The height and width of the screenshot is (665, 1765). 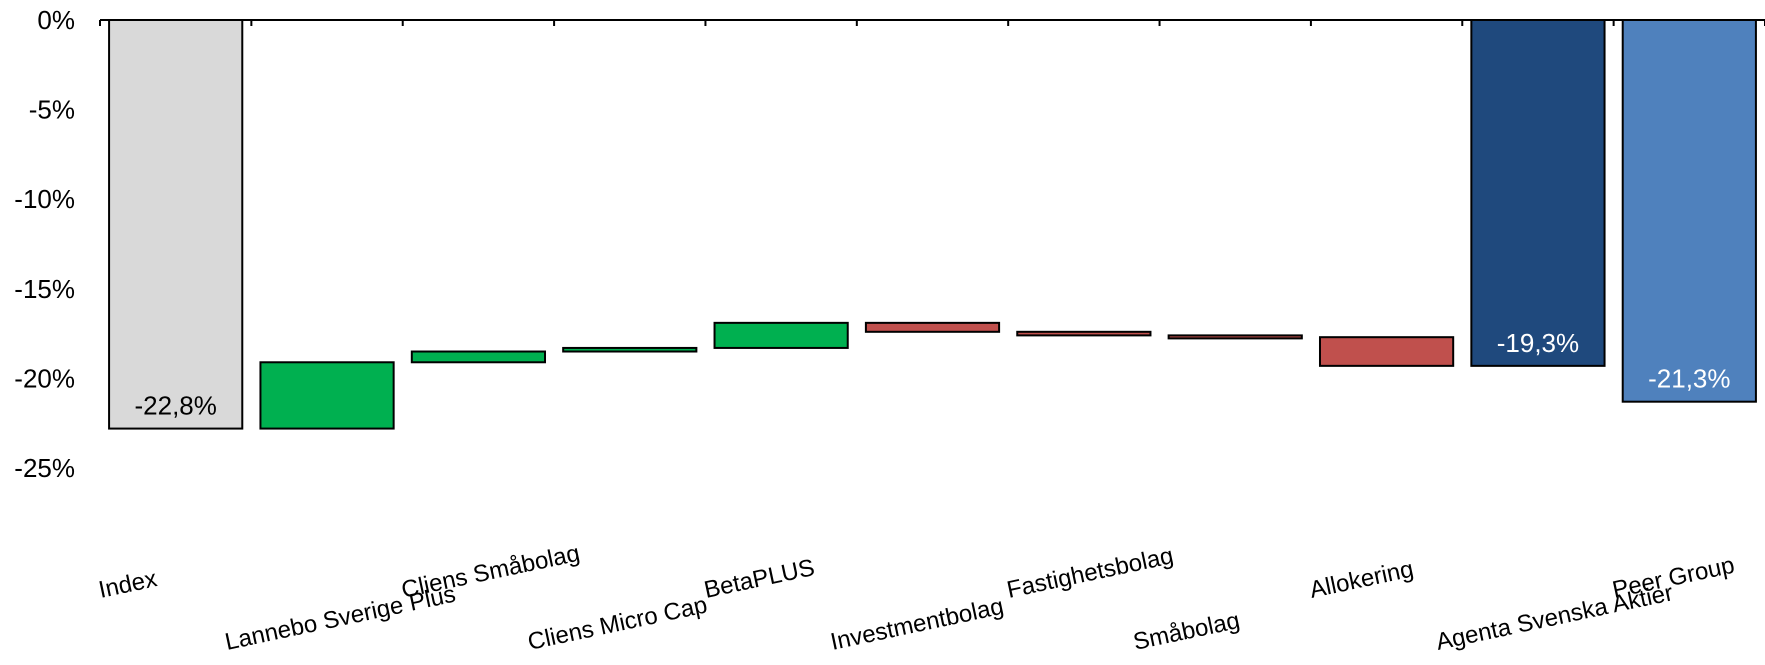 I want to click on y-tick-label: 0%, so click(x=56, y=20).